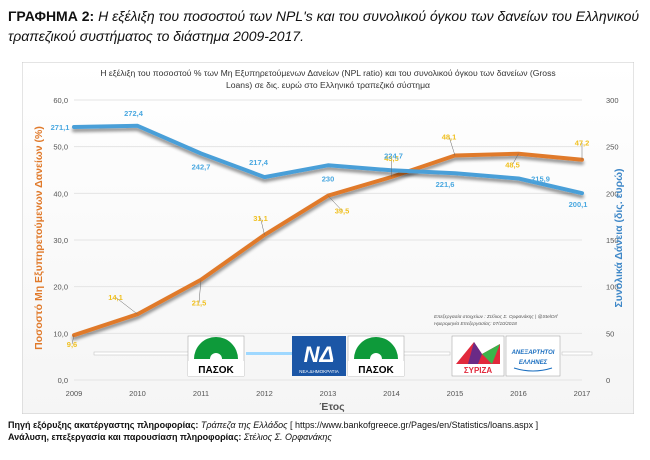 This screenshot has width=650, height=460. I want to click on y-tick-left: 30,0, so click(60, 240).